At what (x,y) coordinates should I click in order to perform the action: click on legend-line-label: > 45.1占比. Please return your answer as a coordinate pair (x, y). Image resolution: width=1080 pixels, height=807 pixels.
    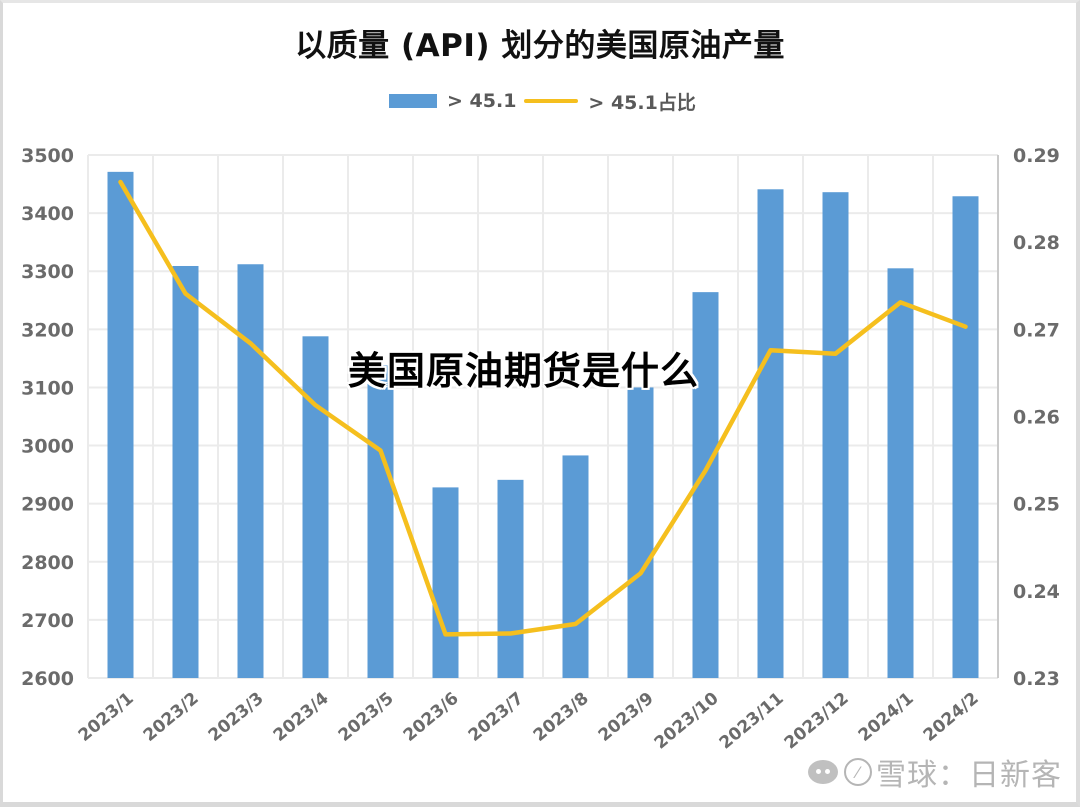
    Looking at the image, I should click on (642, 102).